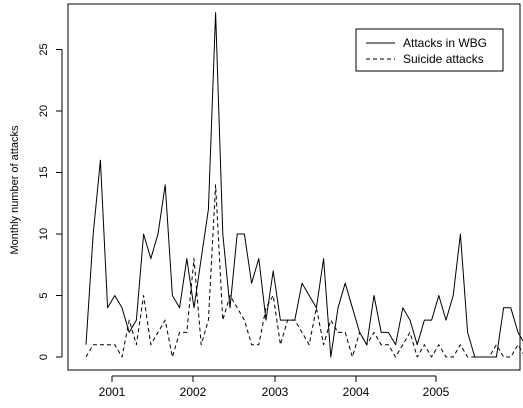 The width and height of the screenshot is (523, 408). What do you see at coordinates (445, 43) in the screenshot?
I see `legend-label-attacks-in-wbg: Attacks in WBG` at bounding box center [445, 43].